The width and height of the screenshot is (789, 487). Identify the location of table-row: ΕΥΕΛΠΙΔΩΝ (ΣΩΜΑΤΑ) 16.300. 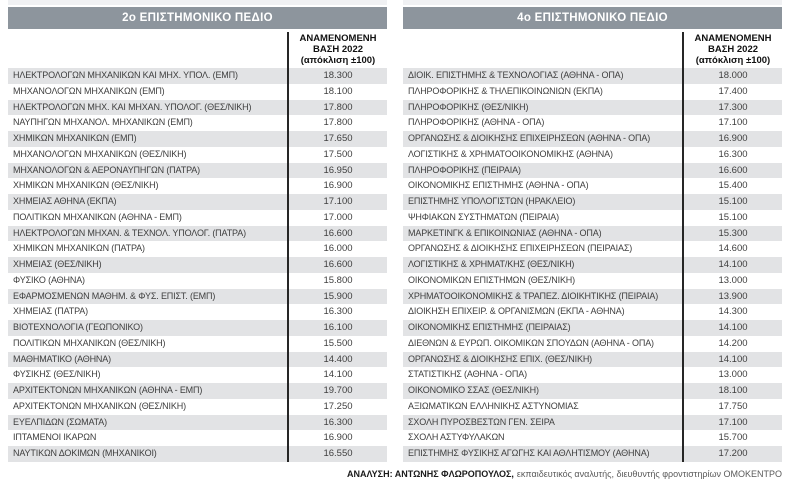
(197, 422).